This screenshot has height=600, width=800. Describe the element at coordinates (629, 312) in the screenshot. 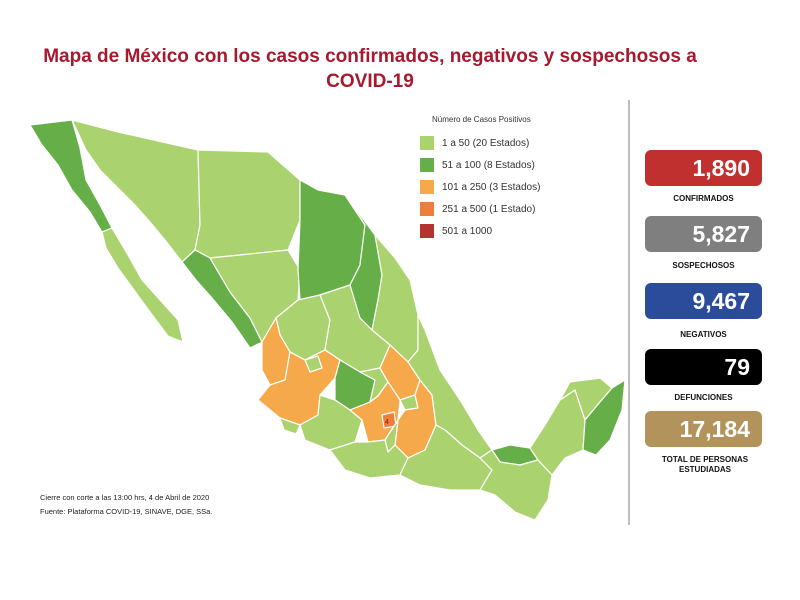

I see `vertical-divider` at that location.